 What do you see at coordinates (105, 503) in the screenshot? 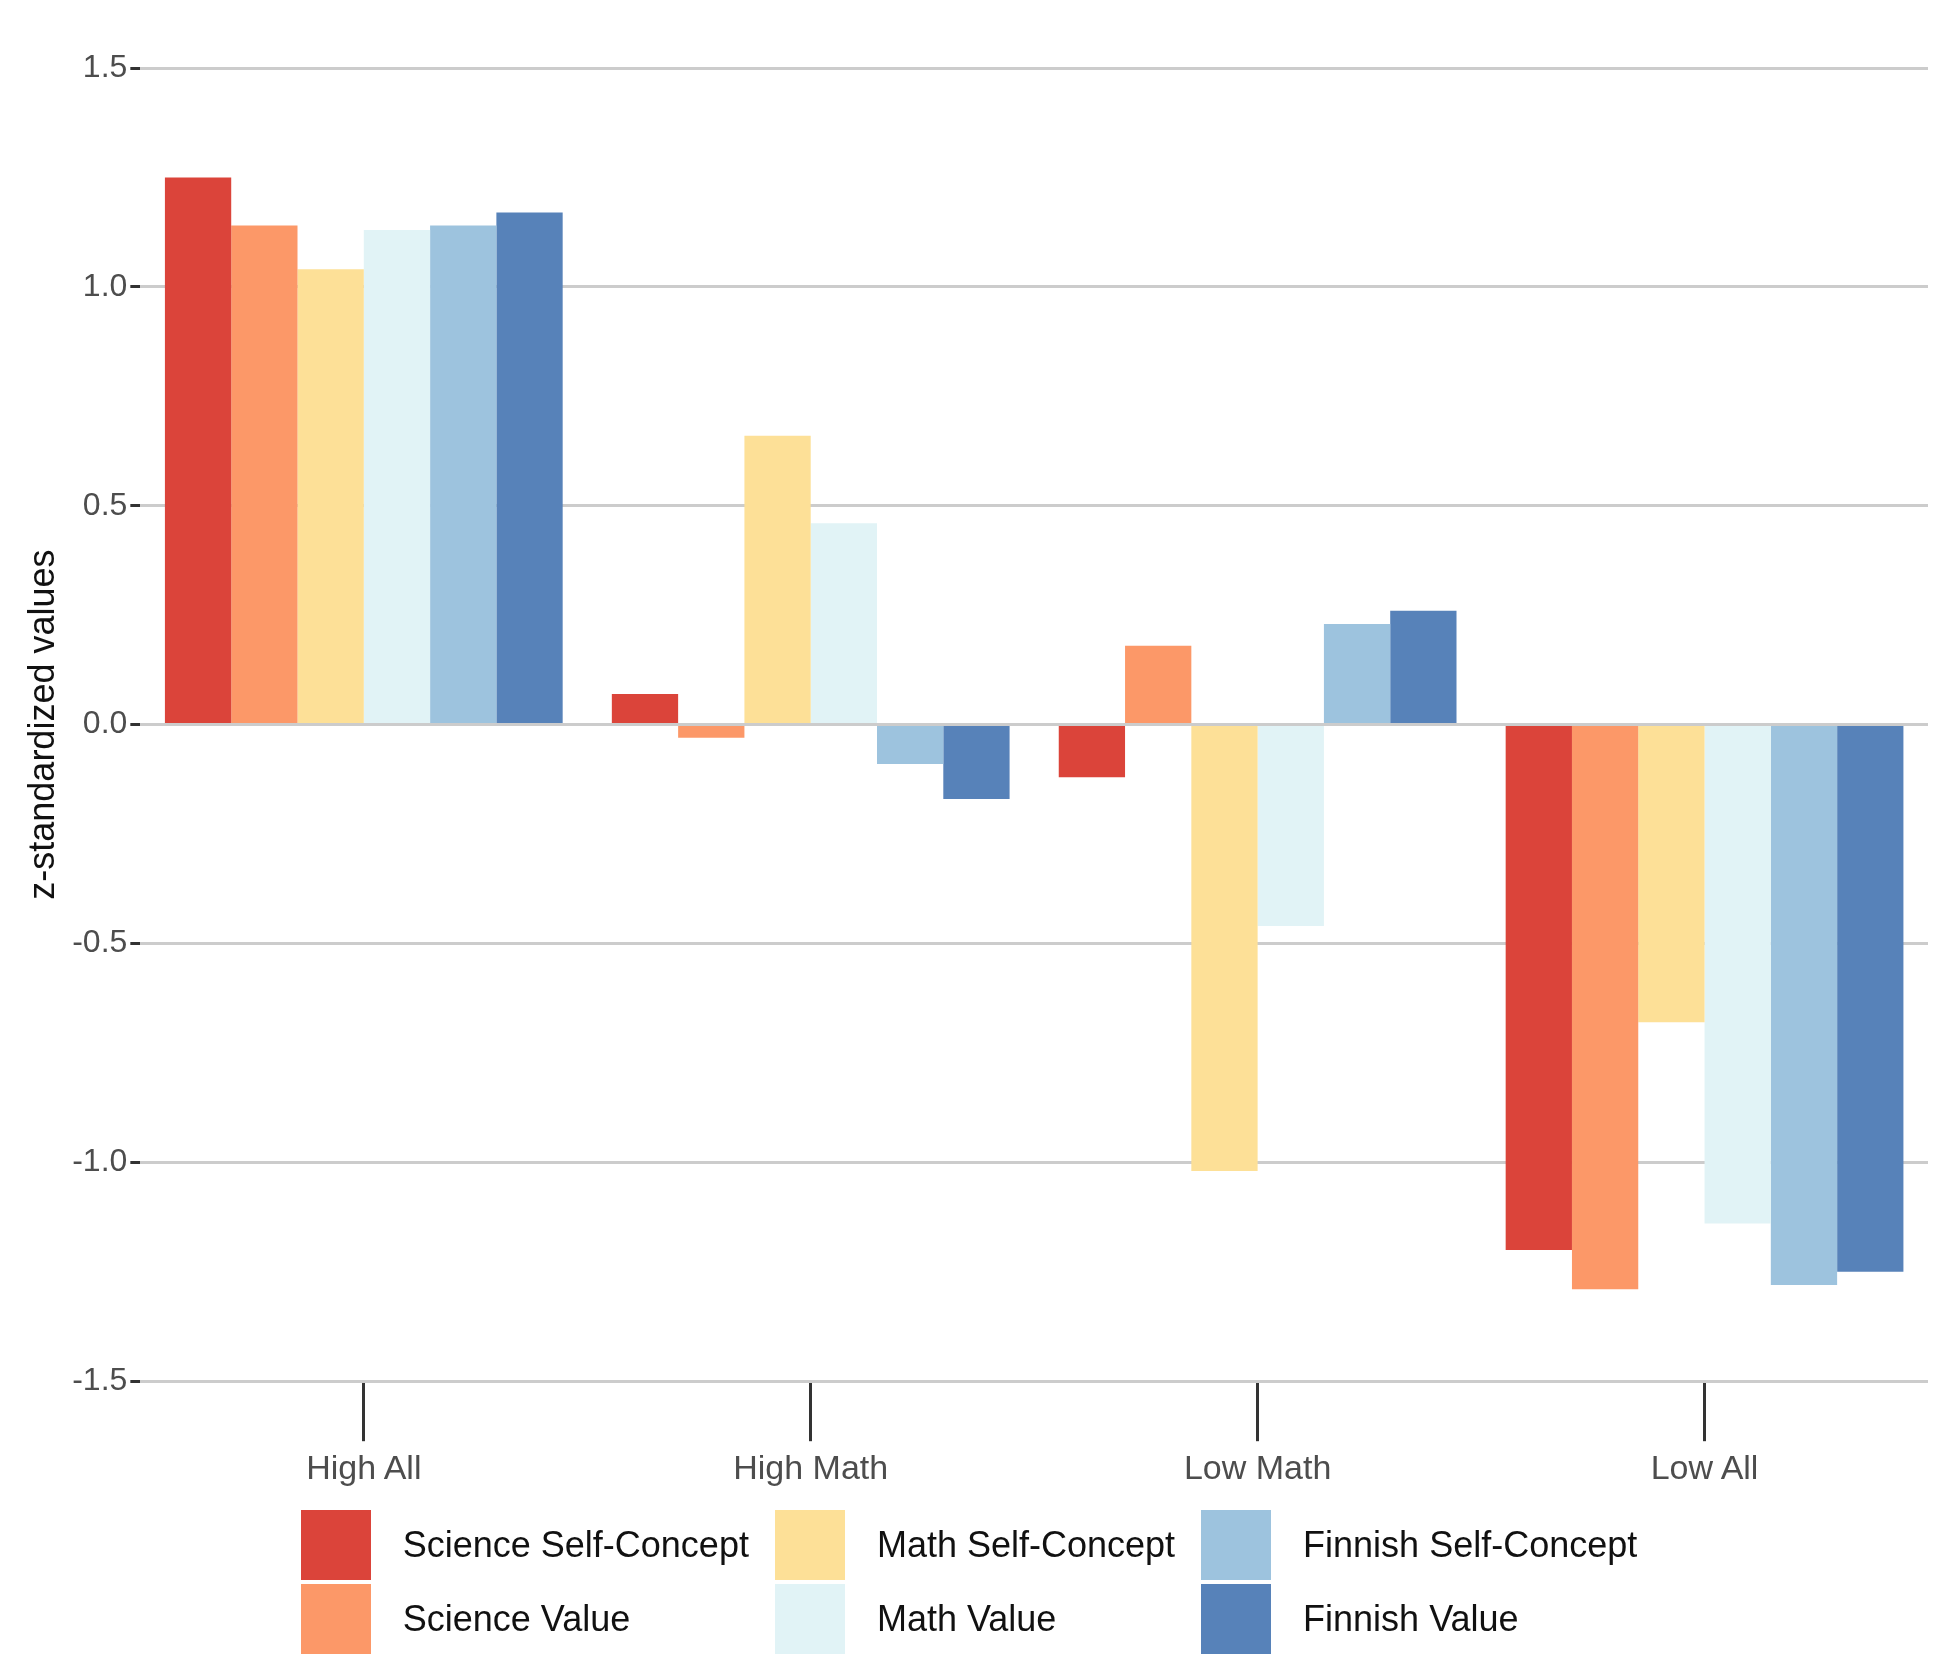
I see `y-tick-label: 0.5` at bounding box center [105, 503].